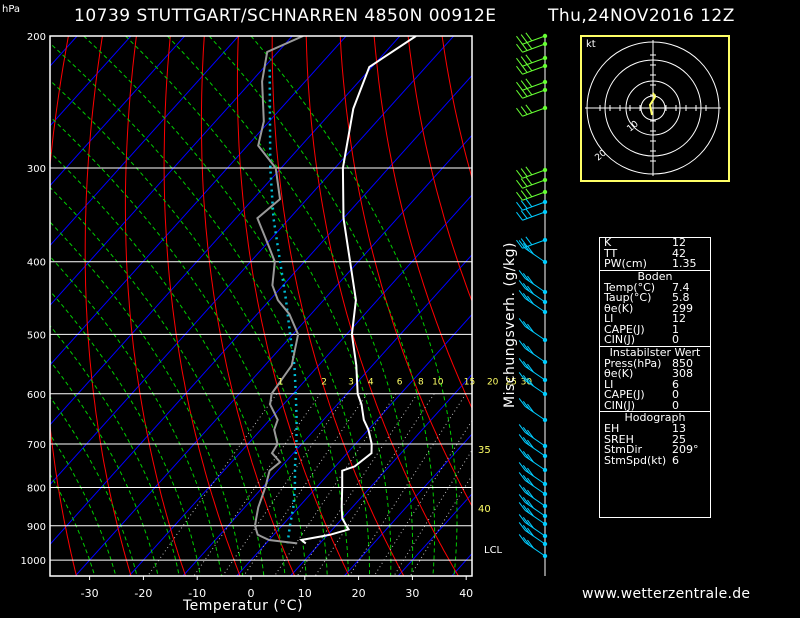 The image size is (800, 618). I want to click on index-label: Press(hPa), so click(633, 363).